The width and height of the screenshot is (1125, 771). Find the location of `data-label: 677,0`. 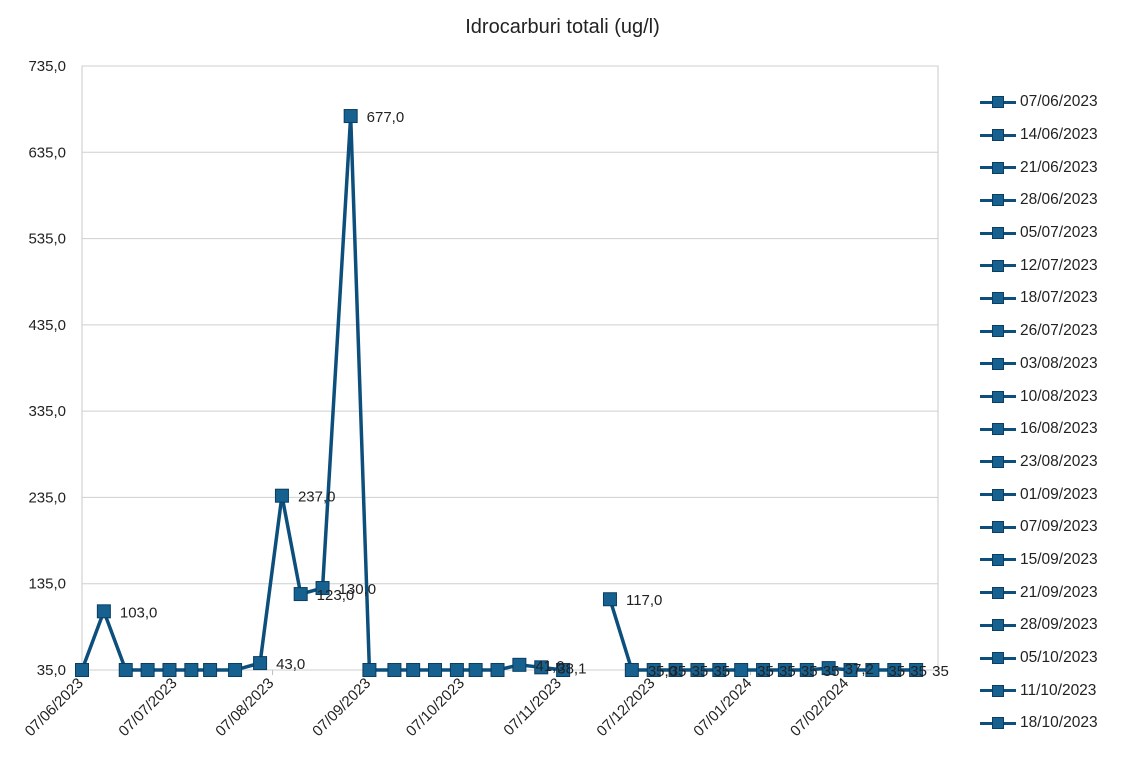

data-label: 677,0 is located at coordinates (386, 117).